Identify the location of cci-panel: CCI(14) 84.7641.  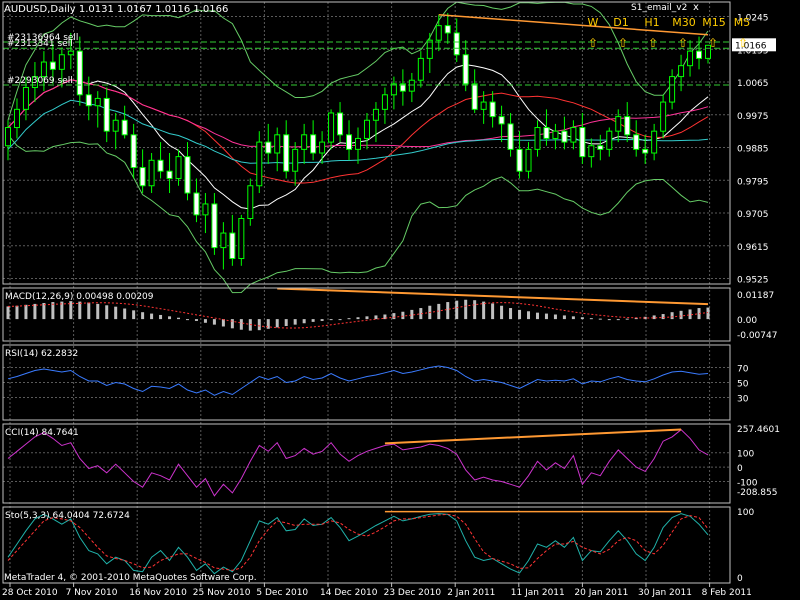
(357, 462).